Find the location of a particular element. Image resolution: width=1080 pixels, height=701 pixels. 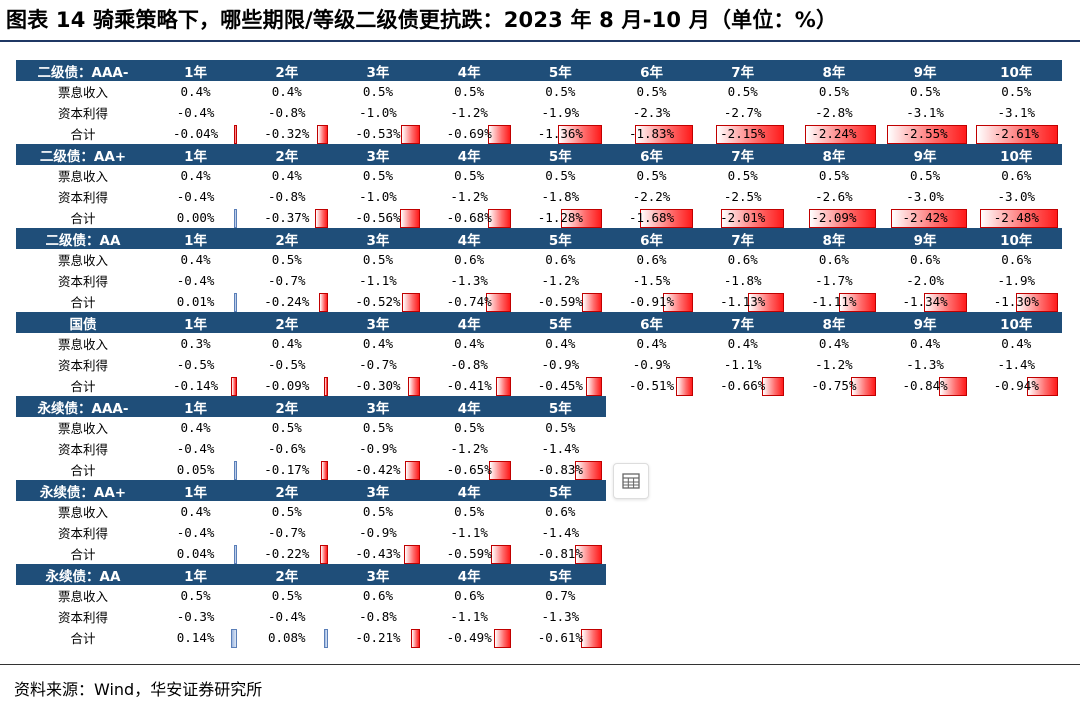

total-value: 0.14% is located at coordinates (195, 637).